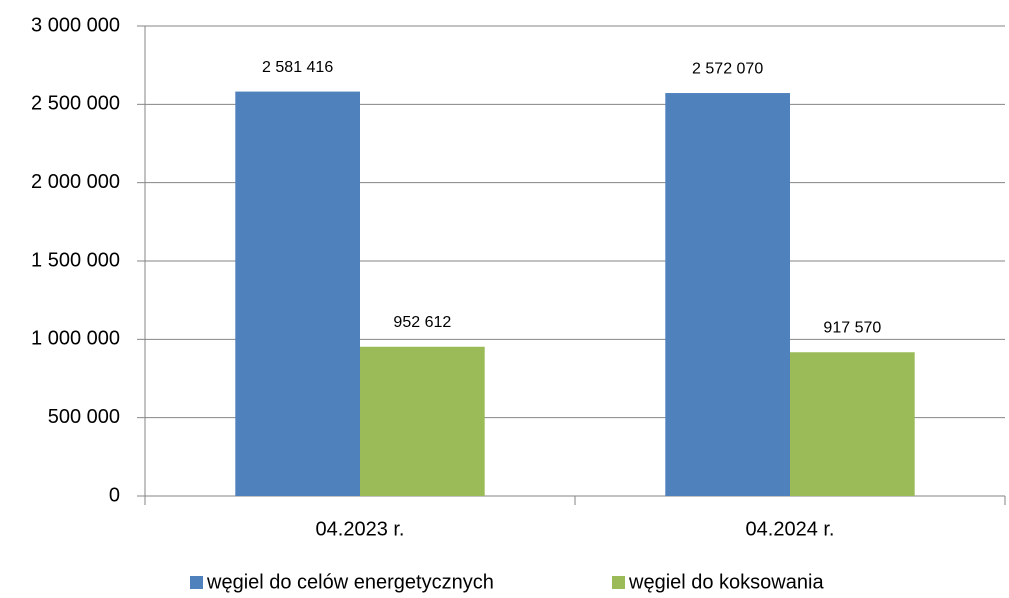  What do you see at coordinates (422, 322) in the screenshot?
I see `value-label: 952 612` at bounding box center [422, 322].